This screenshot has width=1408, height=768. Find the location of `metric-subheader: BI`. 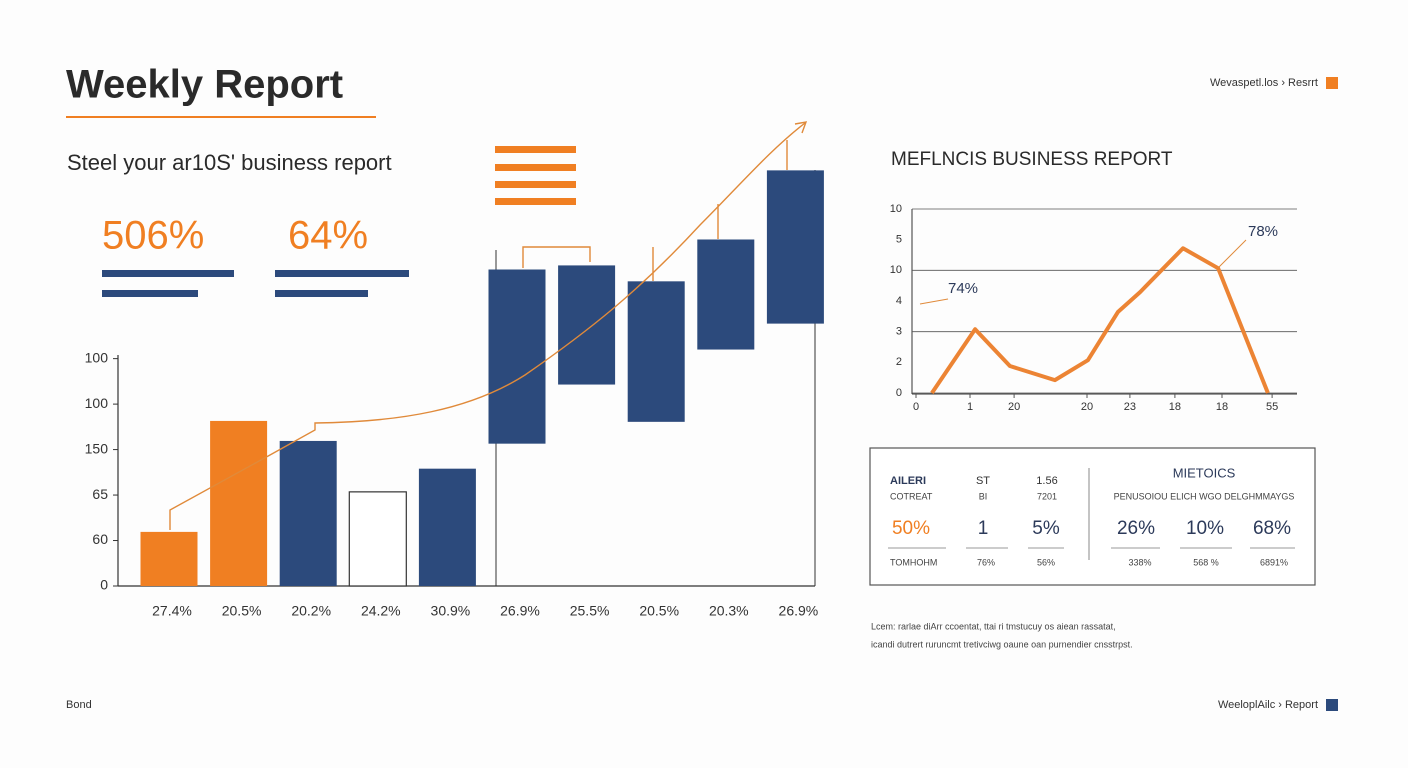

metric-subheader: BI is located at coordinates (983, 496).